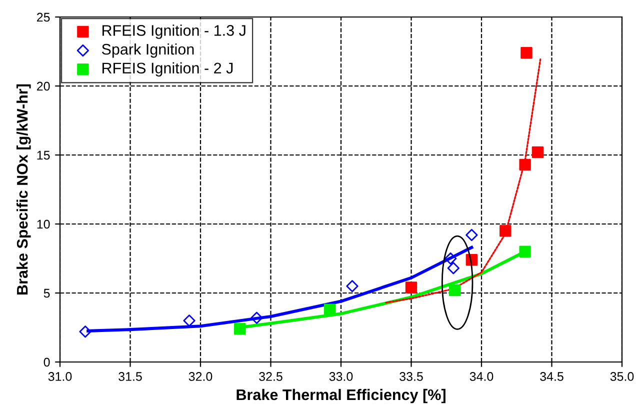 This screenshot has width=640, height=415. What do you see at coordinates (43, 17) in the screenshot?
I see `y-tick-label: 25` at bounding box center [43, 17].